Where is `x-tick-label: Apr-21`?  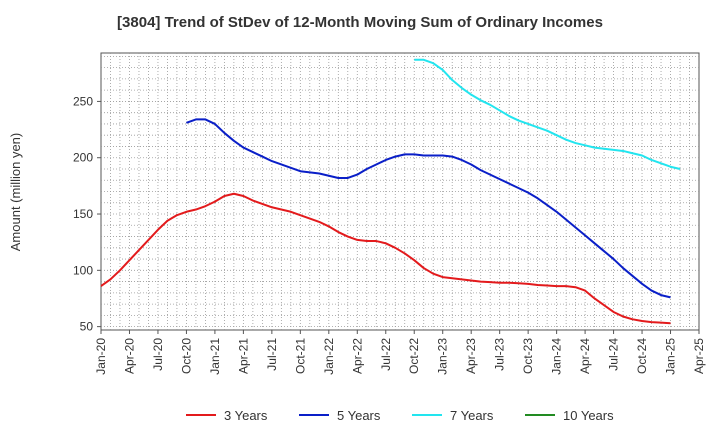 x-tick-label: Apr-21 is located at coordinates (243, 356).